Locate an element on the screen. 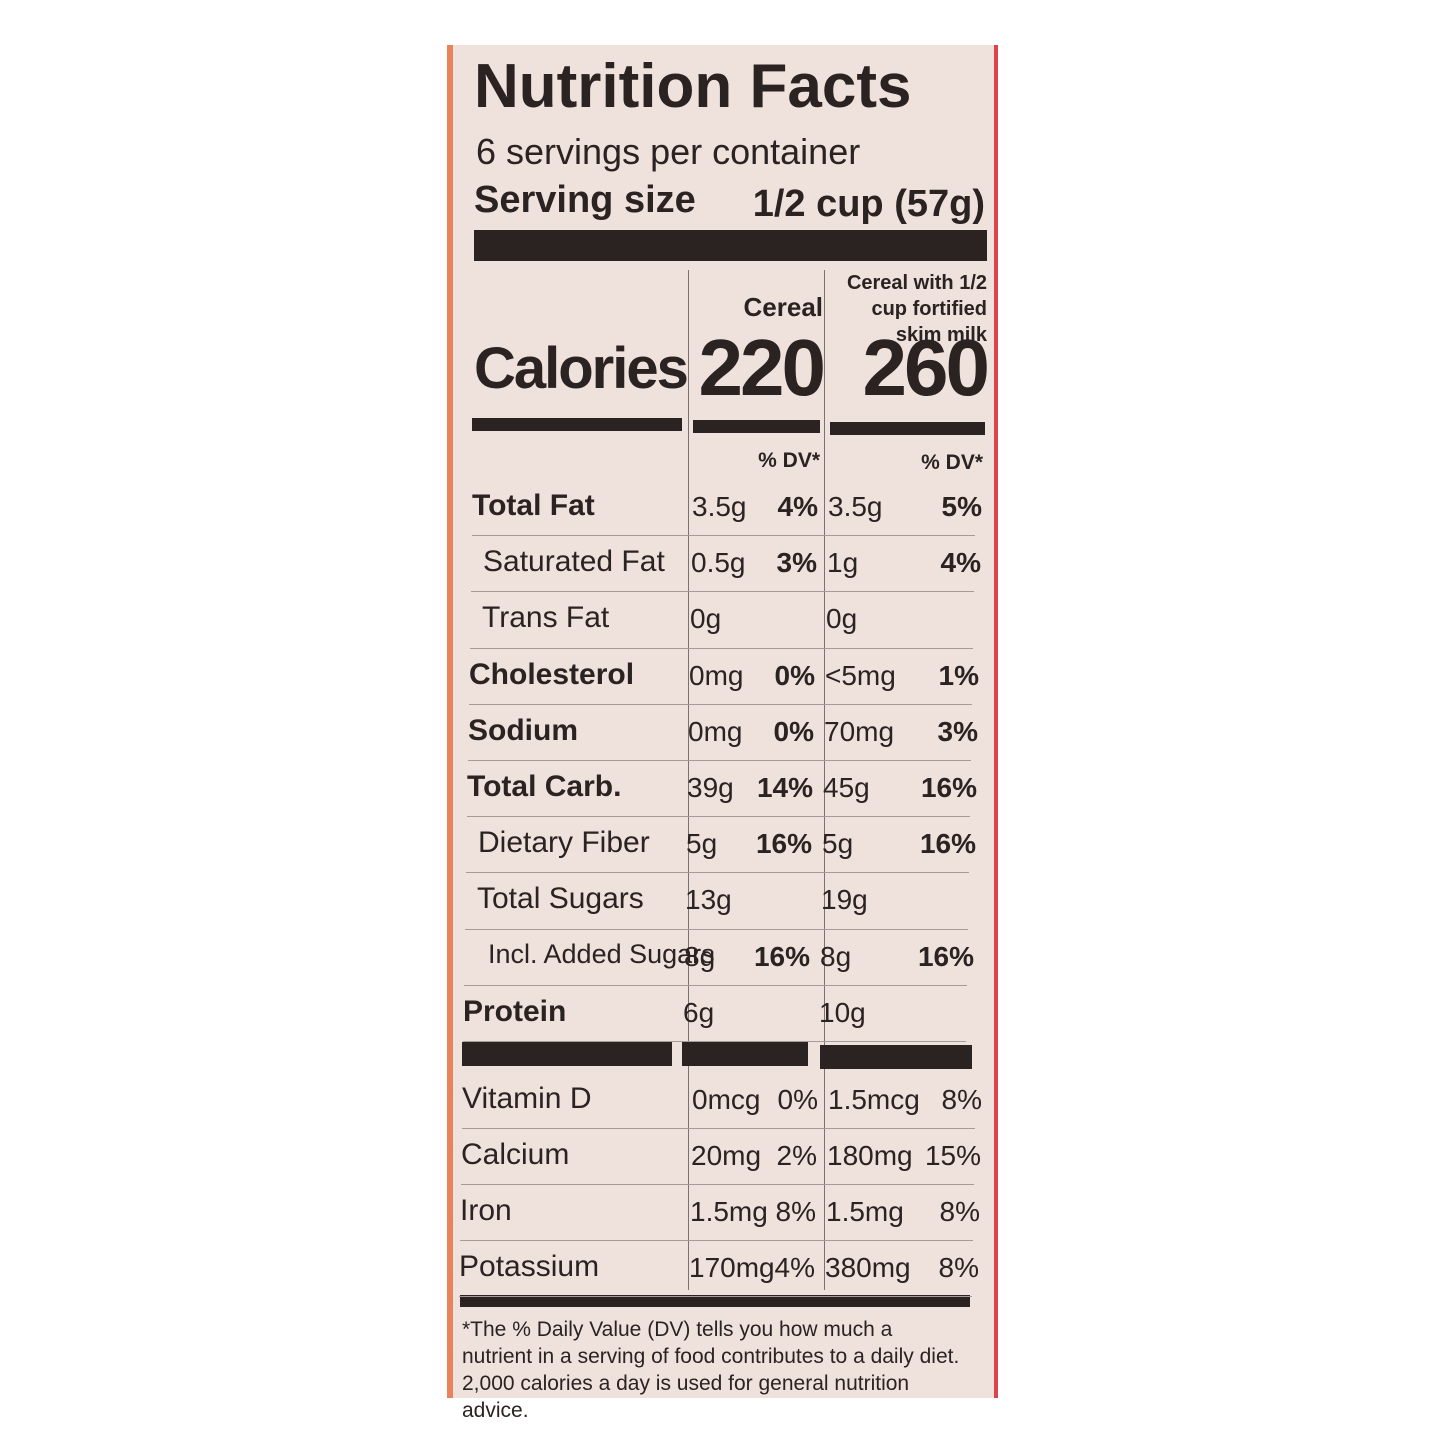 This screenshot has height=1445, width=1445. servings: 6 servings per container is located at coordinates (668, 151).